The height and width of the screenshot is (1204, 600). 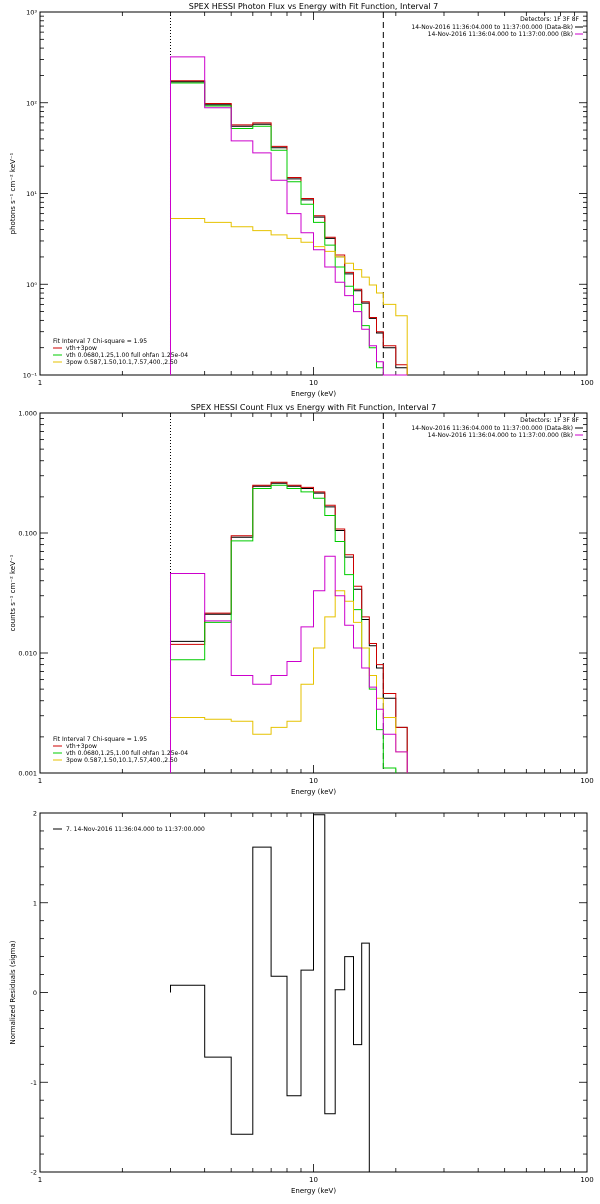 I want to click on y-tick-label: 10⁰, so click(x=31, y=285).